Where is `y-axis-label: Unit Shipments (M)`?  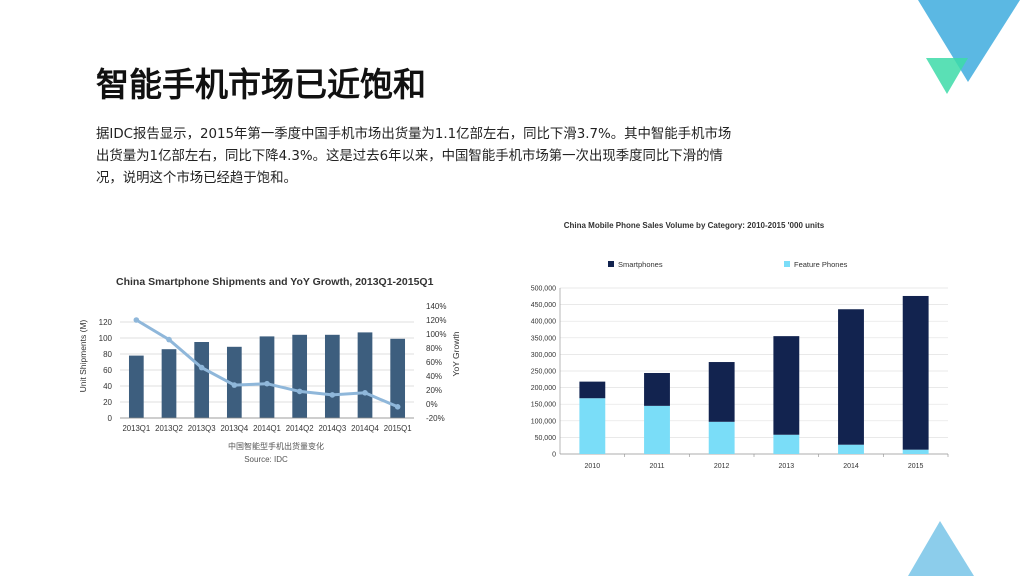
y-axis-label: Unit Shipments (M) is located at coordinates (83, 355).